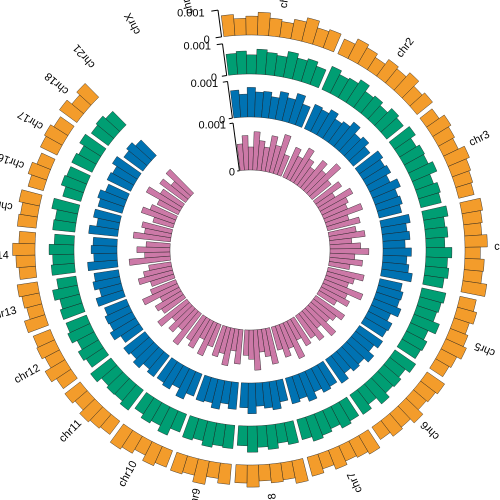  I want to click on chromosome-label: chr12, so click(27, 374).